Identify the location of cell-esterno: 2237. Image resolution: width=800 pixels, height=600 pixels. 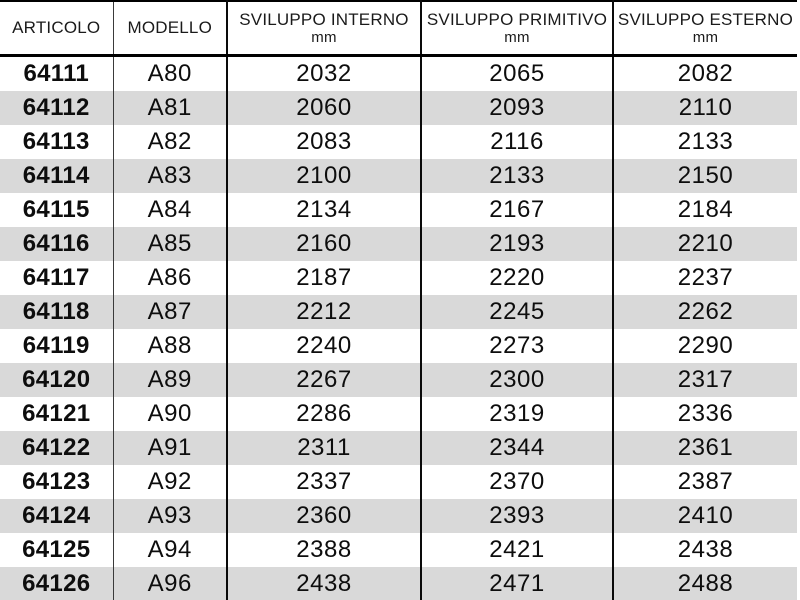
(704, 278).